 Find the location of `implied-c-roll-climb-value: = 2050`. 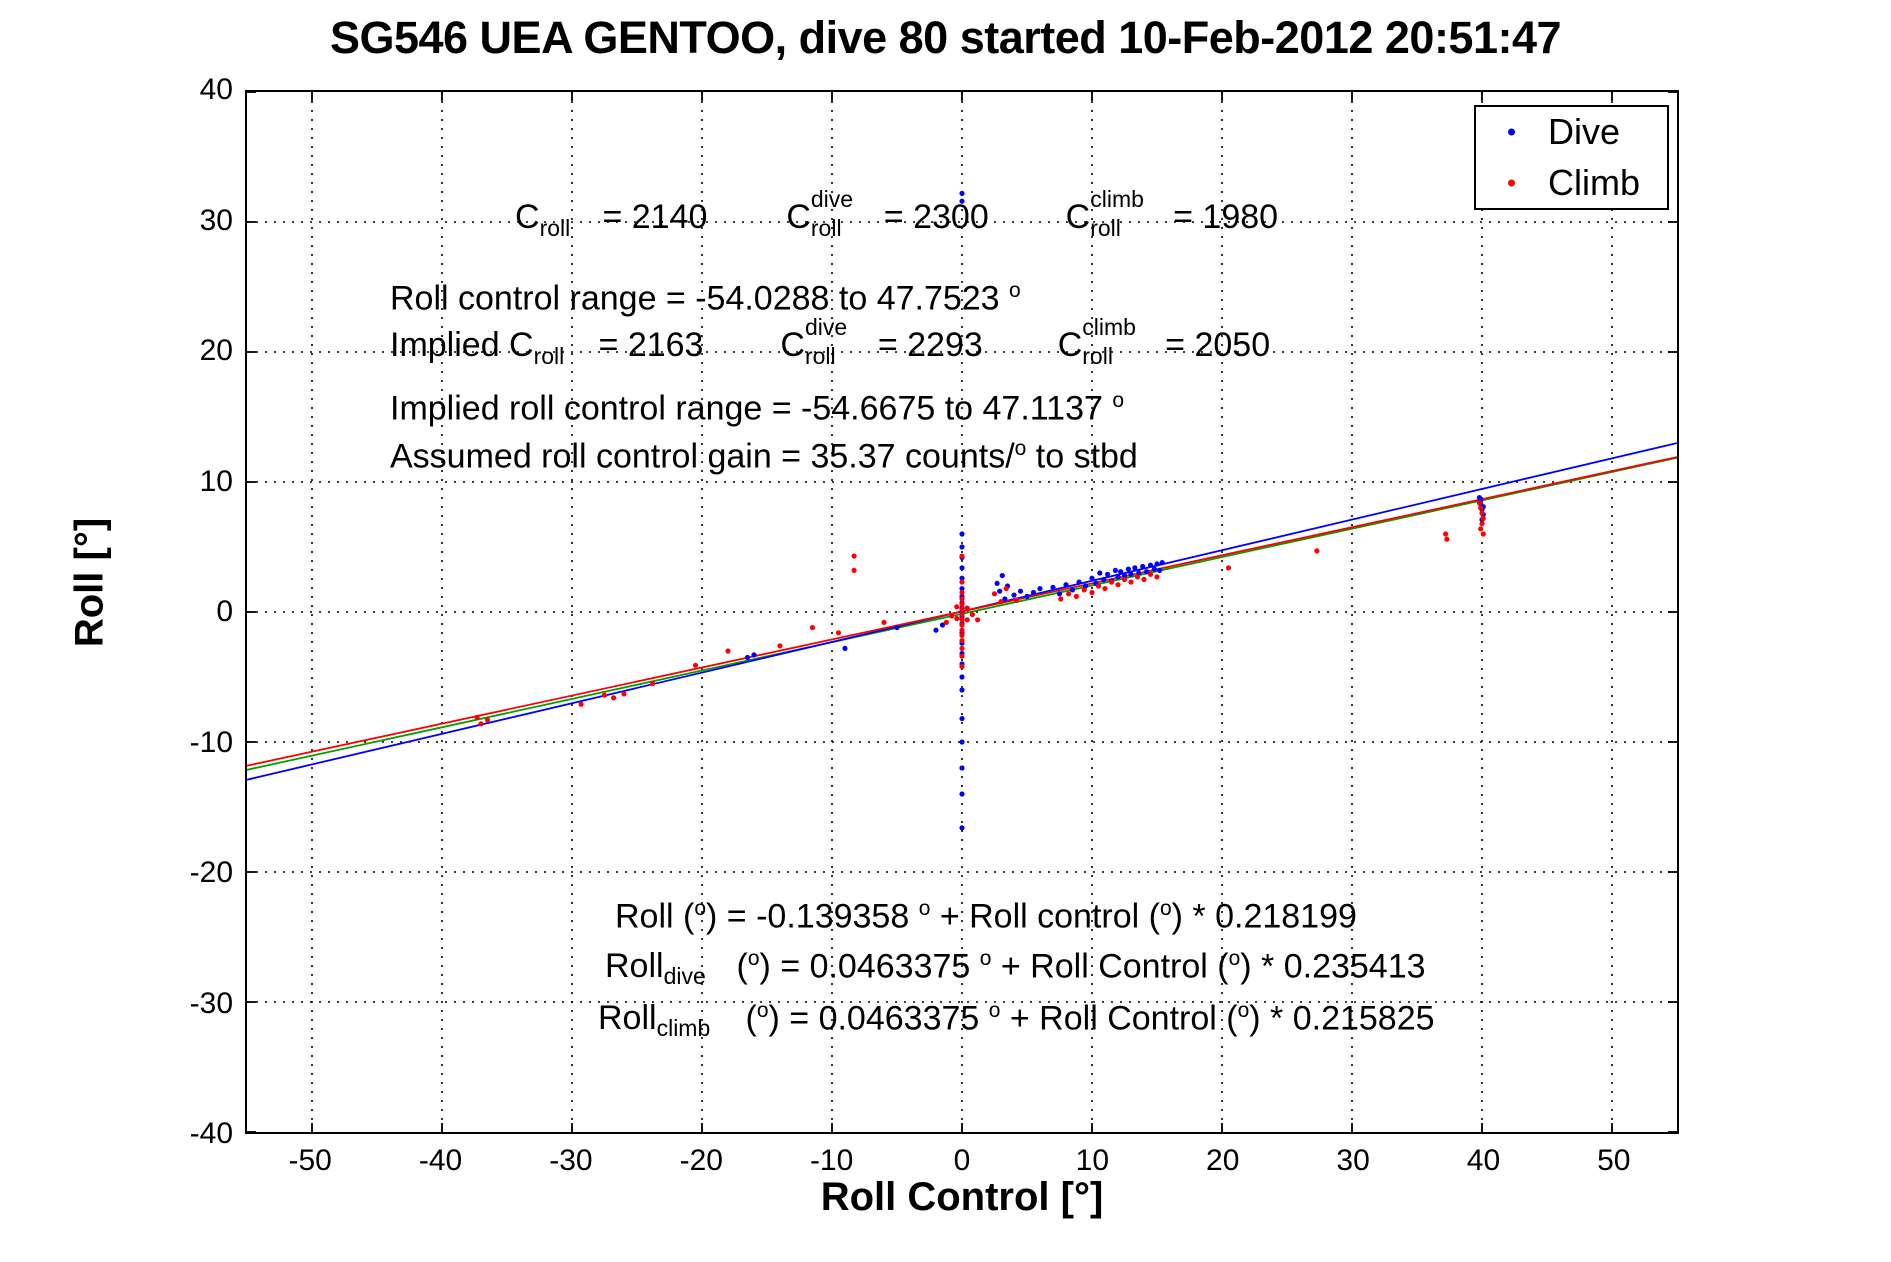

implied-c-roll-climb-value: = 2050 is located at coordinates (1218, 345).